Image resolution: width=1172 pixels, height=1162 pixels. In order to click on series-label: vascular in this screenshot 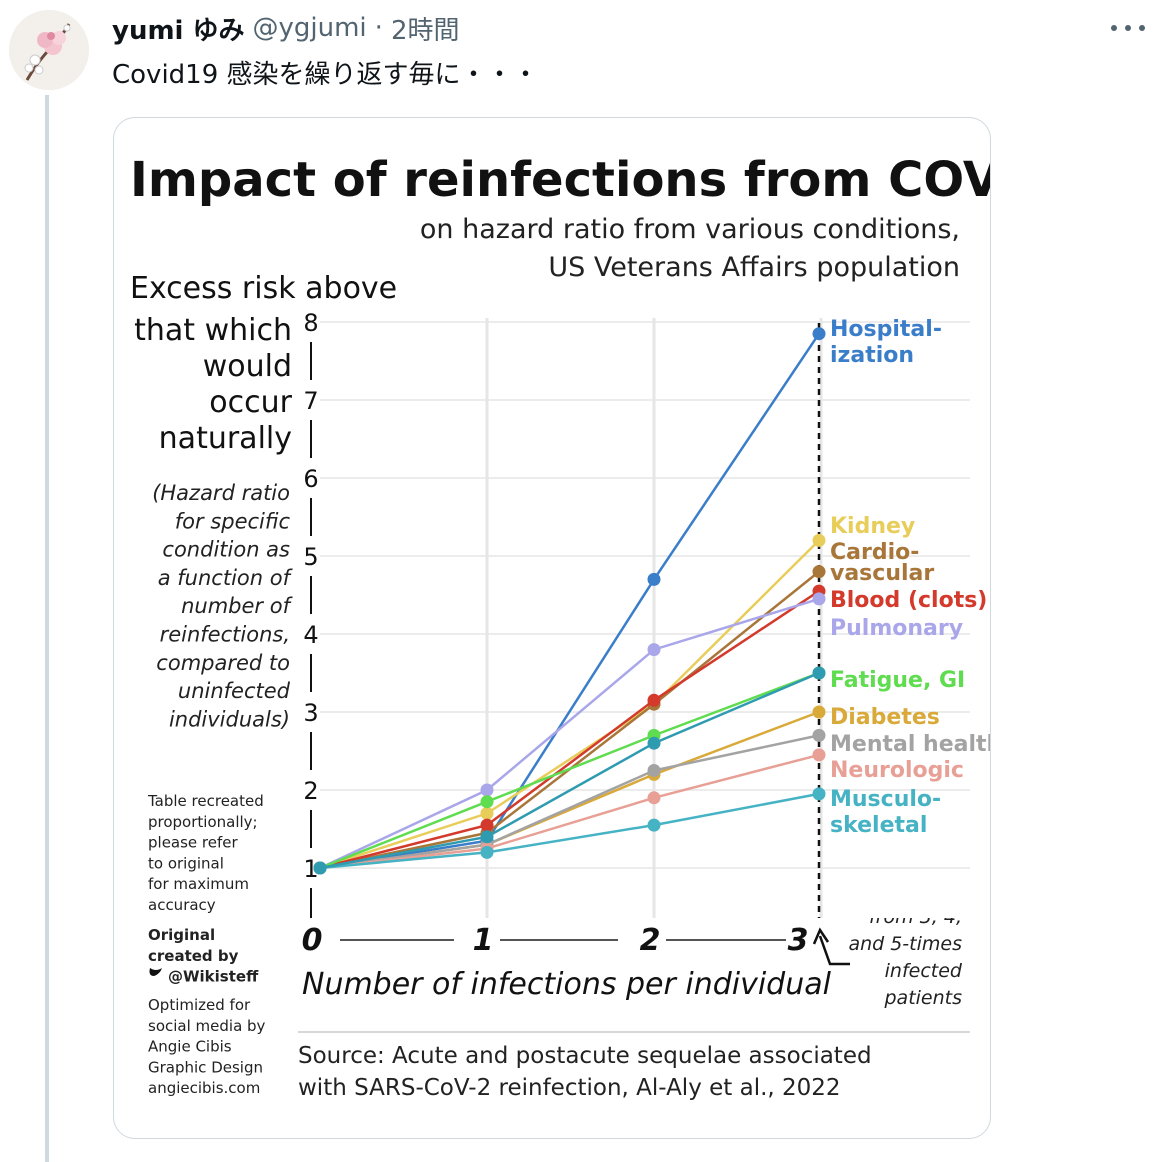, I will do `click(882, 573)`.